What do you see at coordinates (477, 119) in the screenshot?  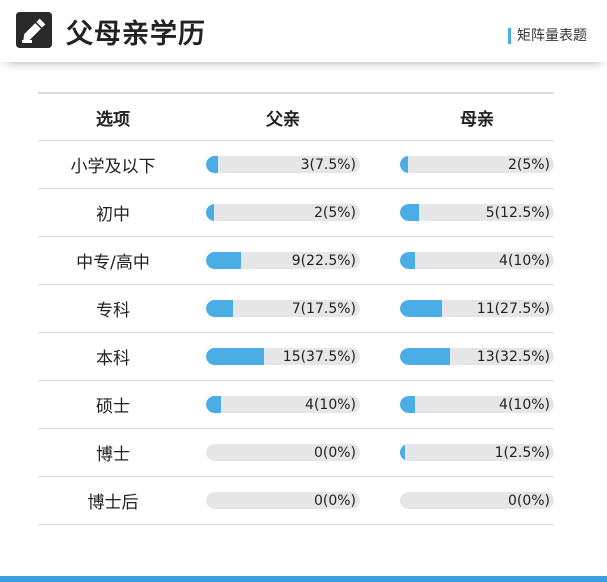 I see `column-header-mother: 母亲` at bounding box center [477, 119].